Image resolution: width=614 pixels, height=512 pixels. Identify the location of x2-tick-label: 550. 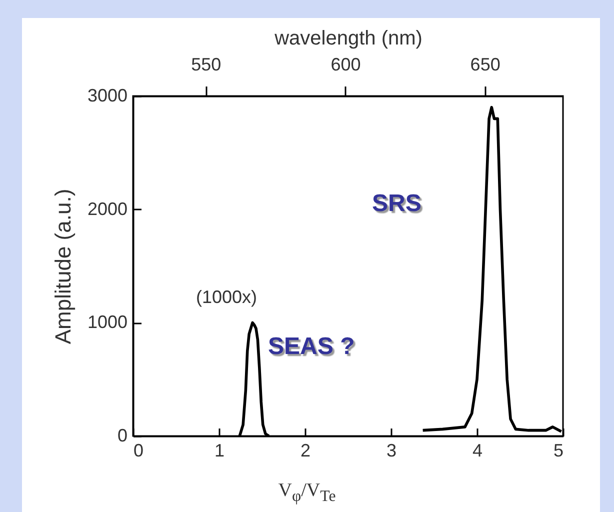
(206, 64).